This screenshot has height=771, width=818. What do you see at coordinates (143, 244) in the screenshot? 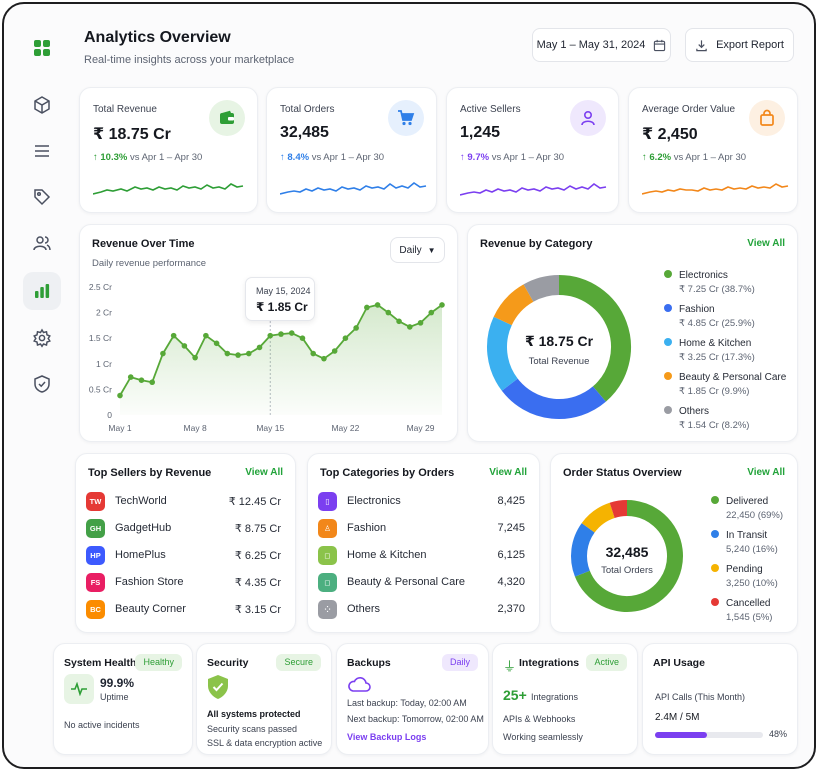
I see `card-title: Revenue Over Time` at bounding box center [143, 244].